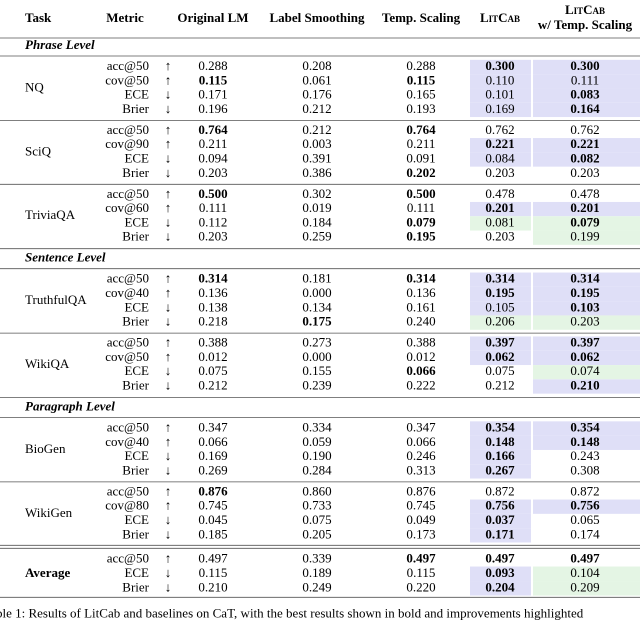 The image size is (640, 620). I want to click on cell: 0.079, so click(421, 221).